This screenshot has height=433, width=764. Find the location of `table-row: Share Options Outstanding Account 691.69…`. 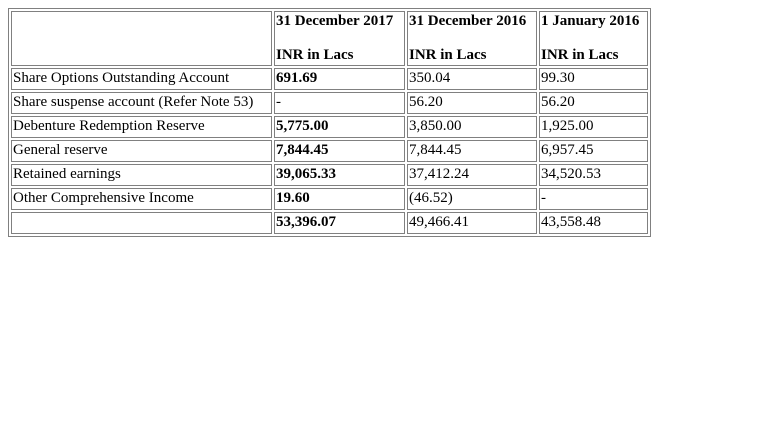

table-row: Share Options Outstanding Account 691.69… is located at coordinates (329, 79).